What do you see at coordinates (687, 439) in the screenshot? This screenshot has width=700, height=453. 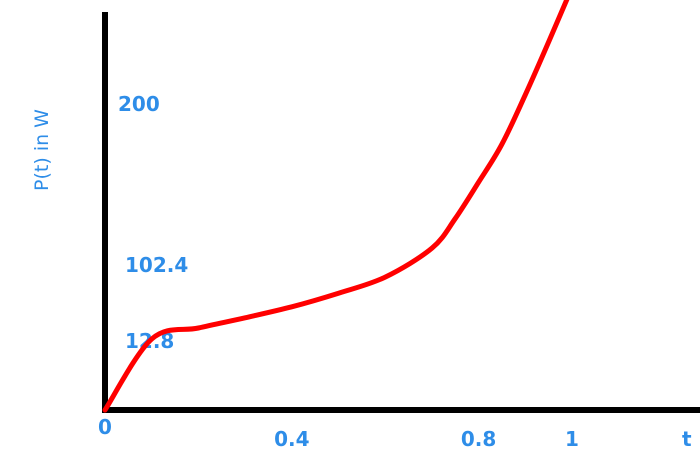 I see `x-axis-label: t` at bounding box center [687, 439].